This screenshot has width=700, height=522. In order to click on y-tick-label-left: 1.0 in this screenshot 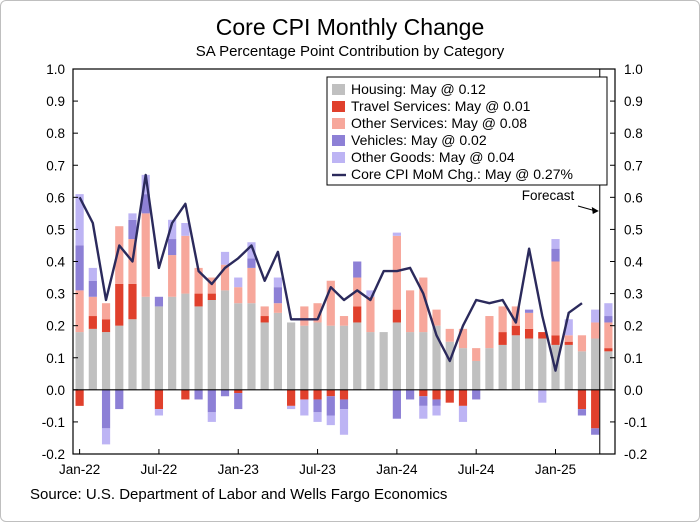, I will do `click(55, 69)`.